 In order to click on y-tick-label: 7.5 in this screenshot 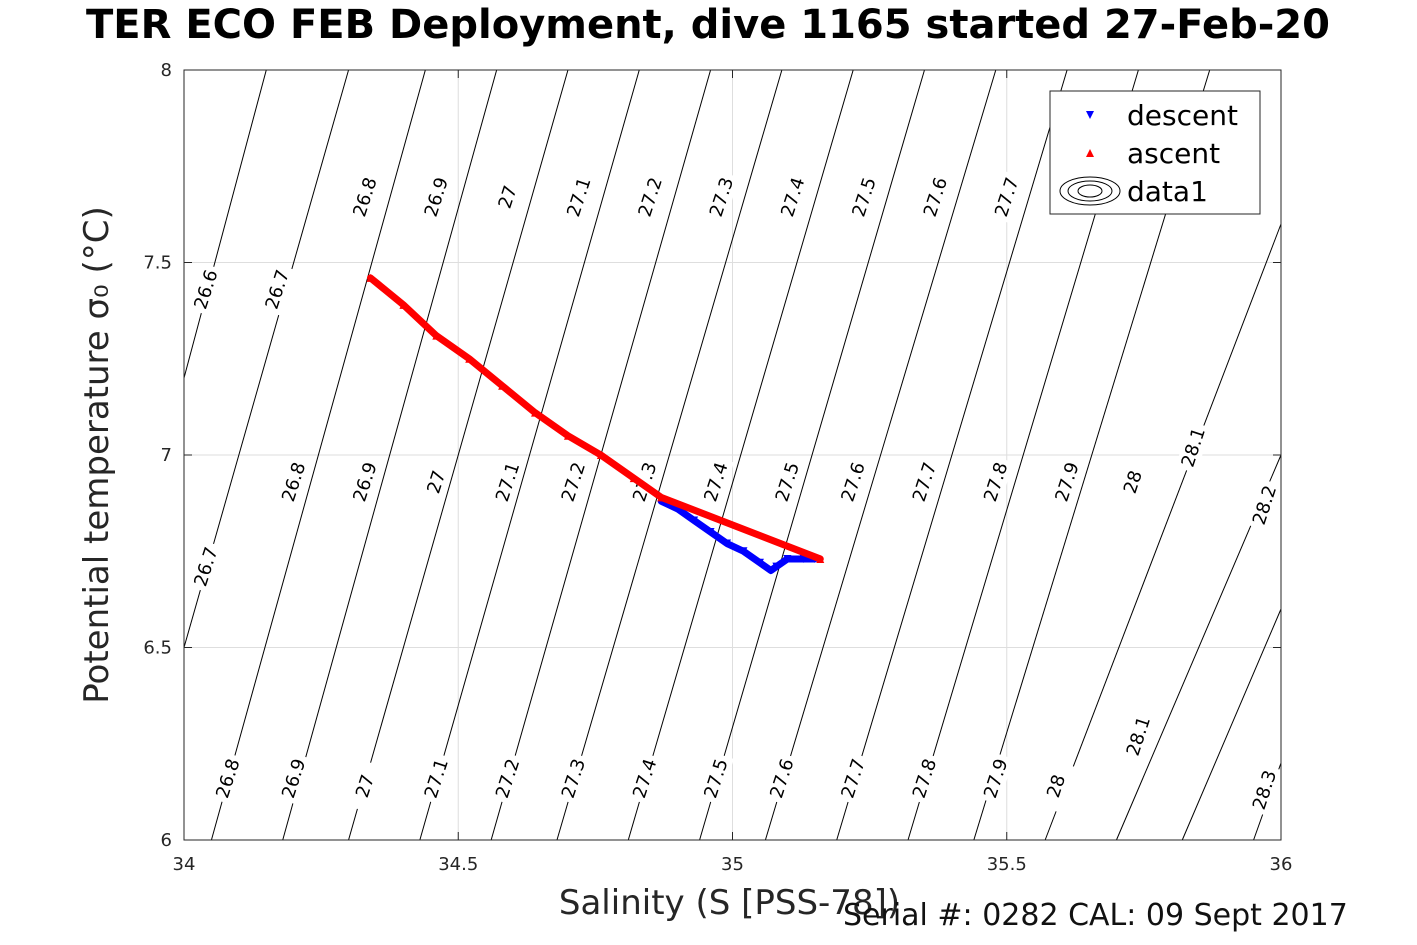, I will do `click(157, 263)`.